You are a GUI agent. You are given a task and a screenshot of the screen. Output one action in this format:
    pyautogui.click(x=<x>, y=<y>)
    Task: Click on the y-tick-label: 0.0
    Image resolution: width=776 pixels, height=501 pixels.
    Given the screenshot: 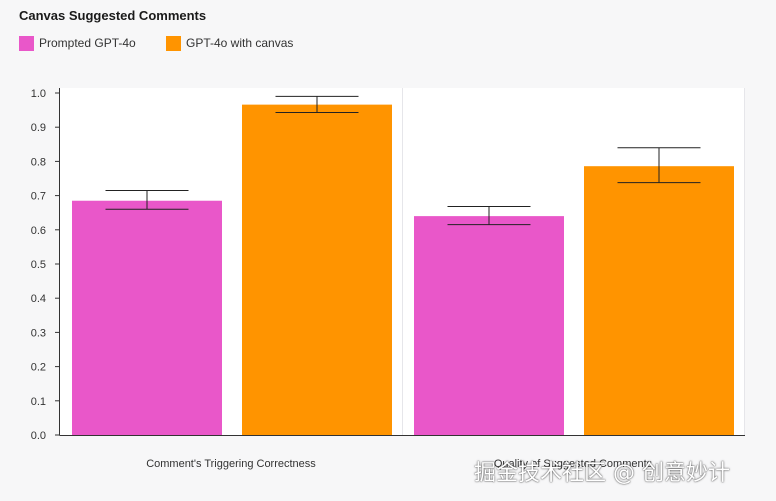 What is the action you would take?
    pyautogui.click(x=38, y=436)
    